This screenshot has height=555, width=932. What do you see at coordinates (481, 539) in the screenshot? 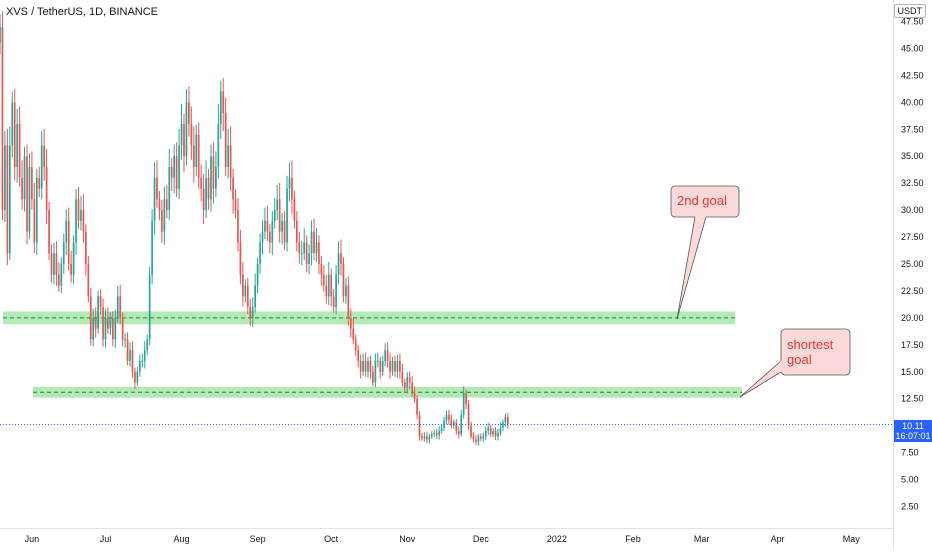
I see `x-tick-label: Dec` at bounding box center [481, 539].